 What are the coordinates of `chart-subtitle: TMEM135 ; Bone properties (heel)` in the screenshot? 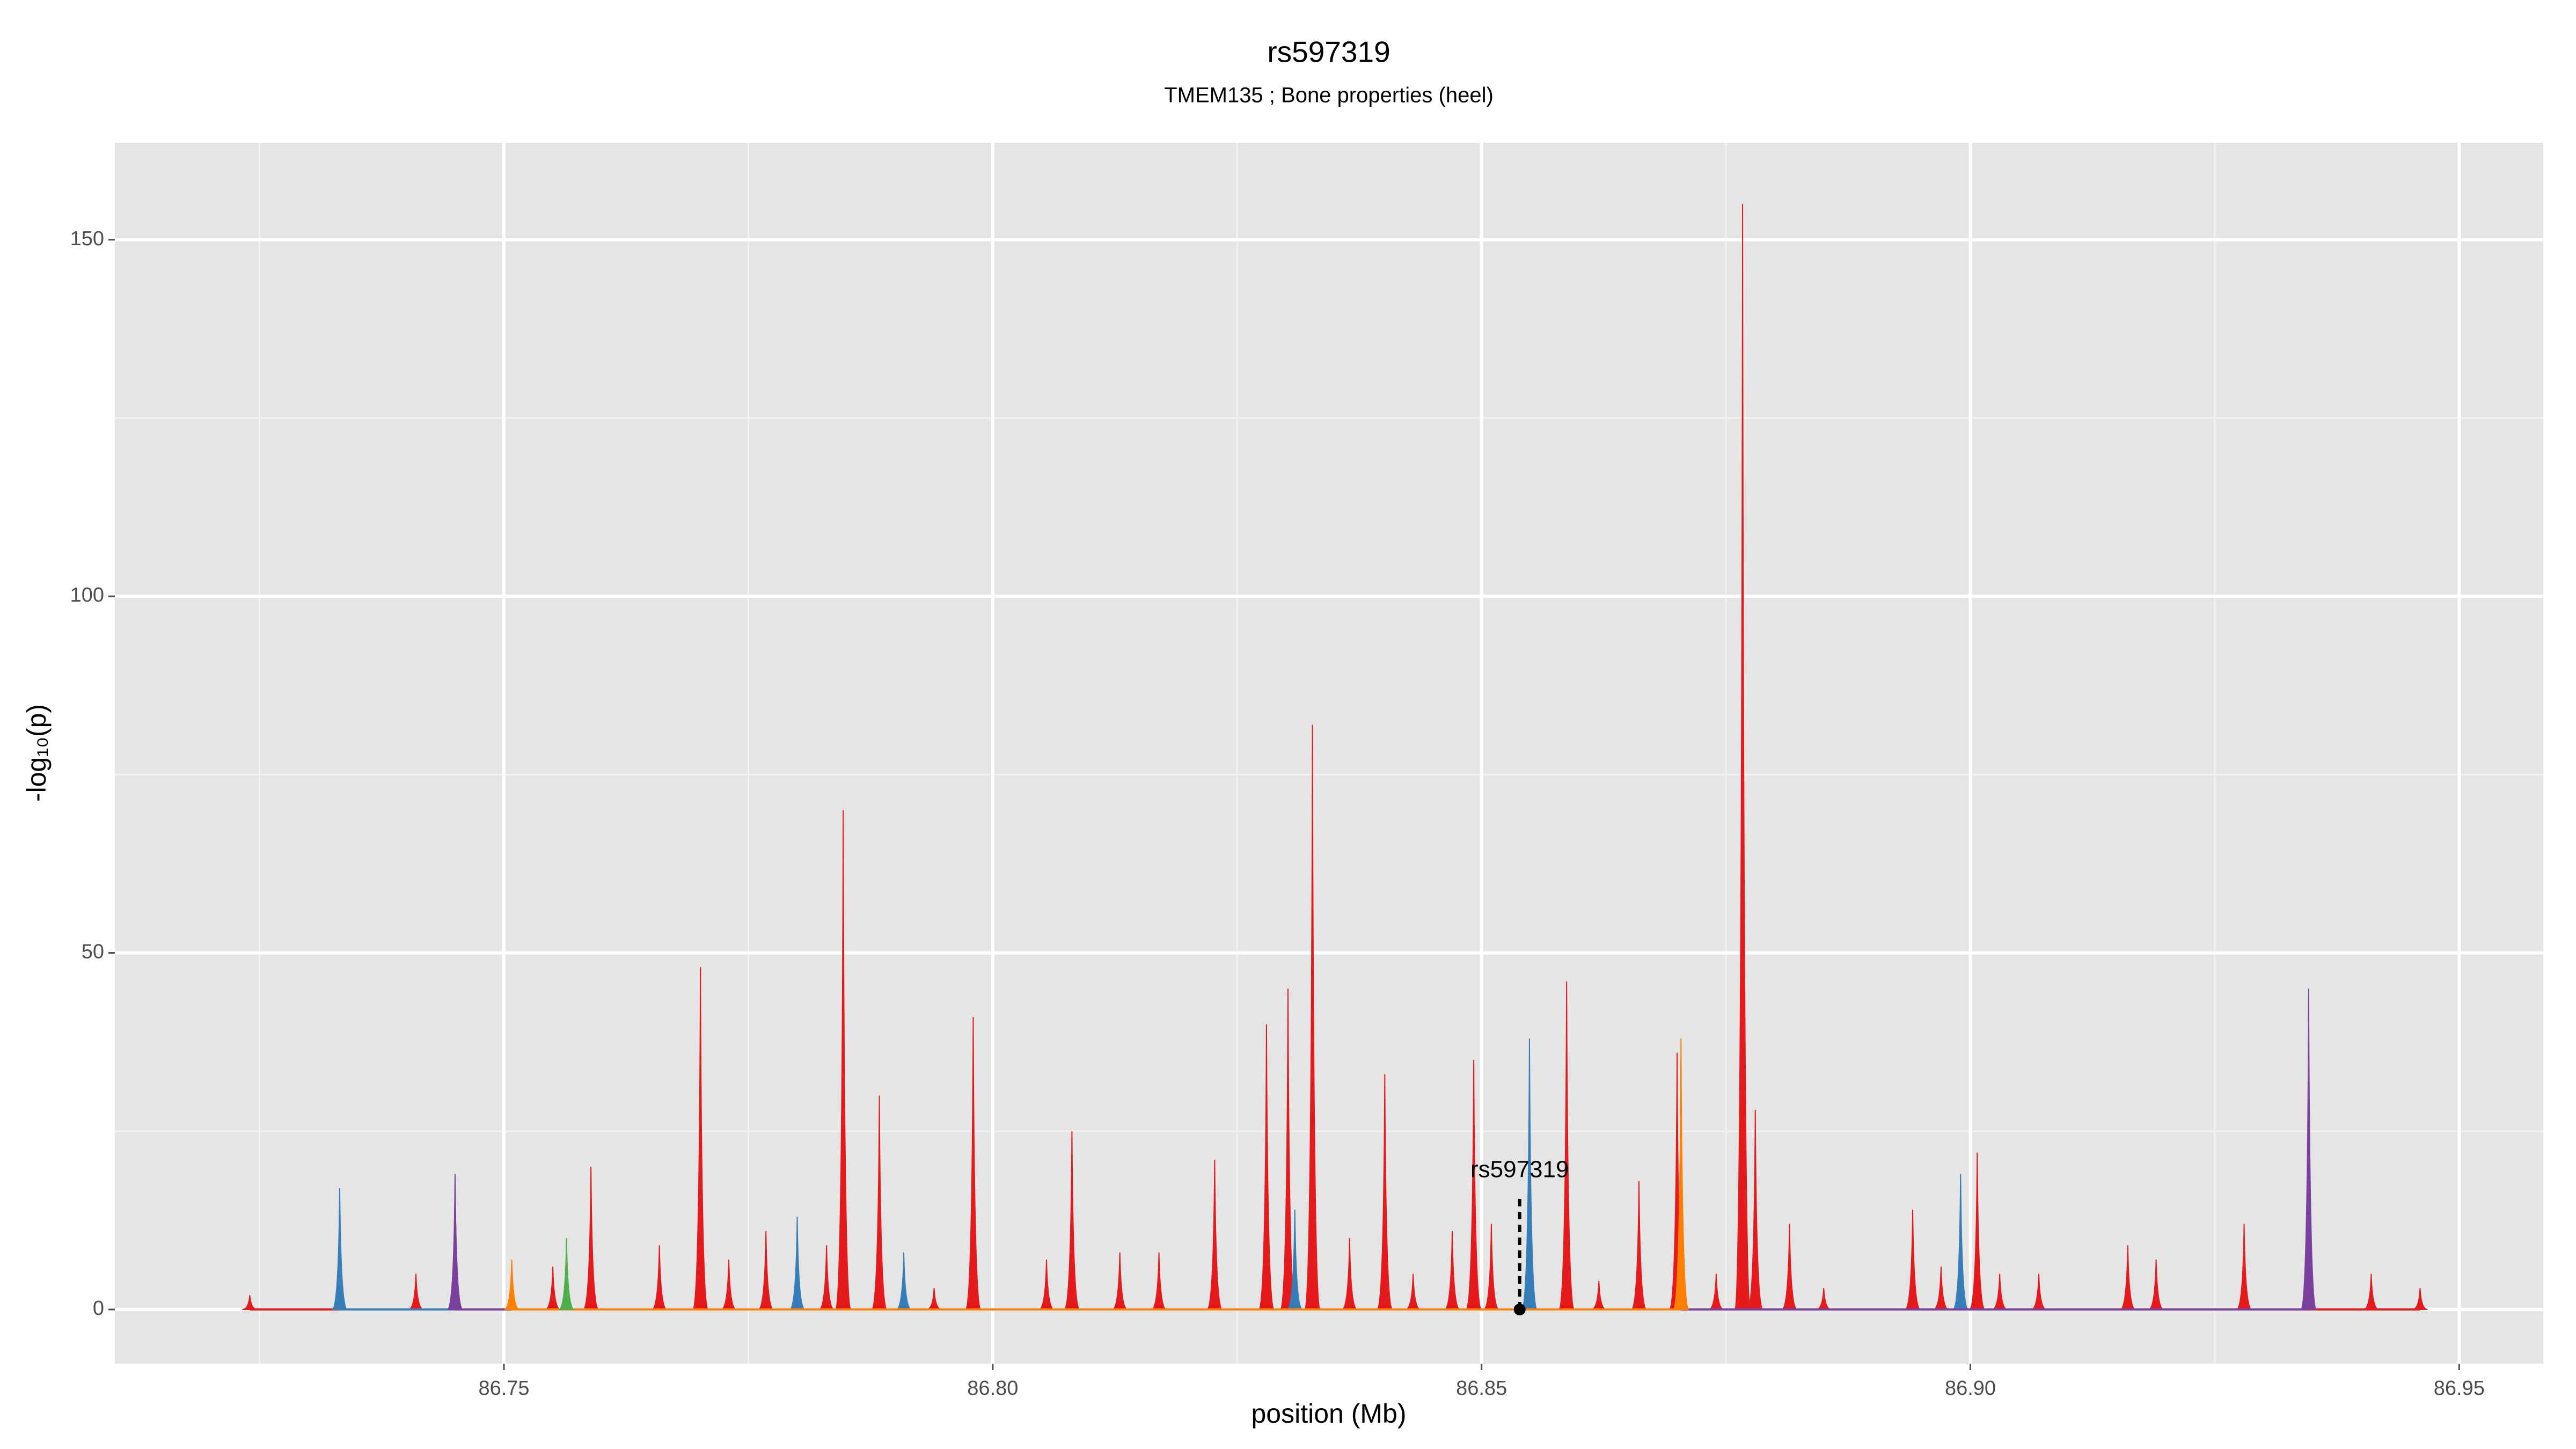 It's located at (1329, 95).